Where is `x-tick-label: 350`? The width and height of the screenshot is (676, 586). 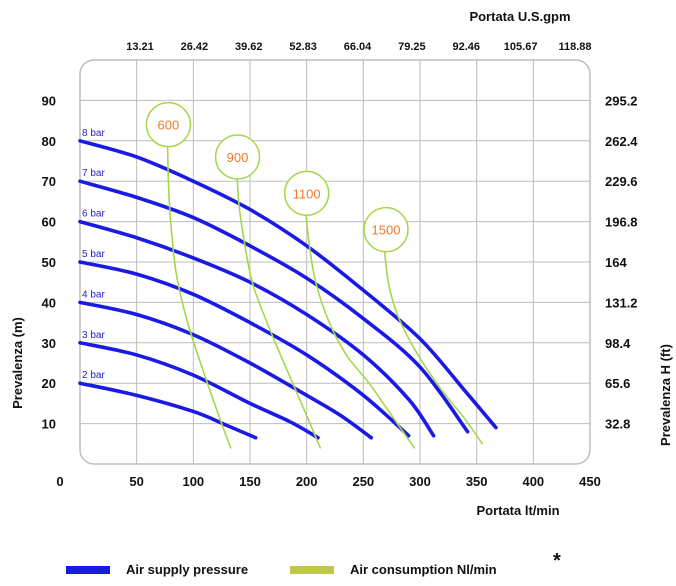
x-tick-label: 350 is located at coordinates (477, 481).